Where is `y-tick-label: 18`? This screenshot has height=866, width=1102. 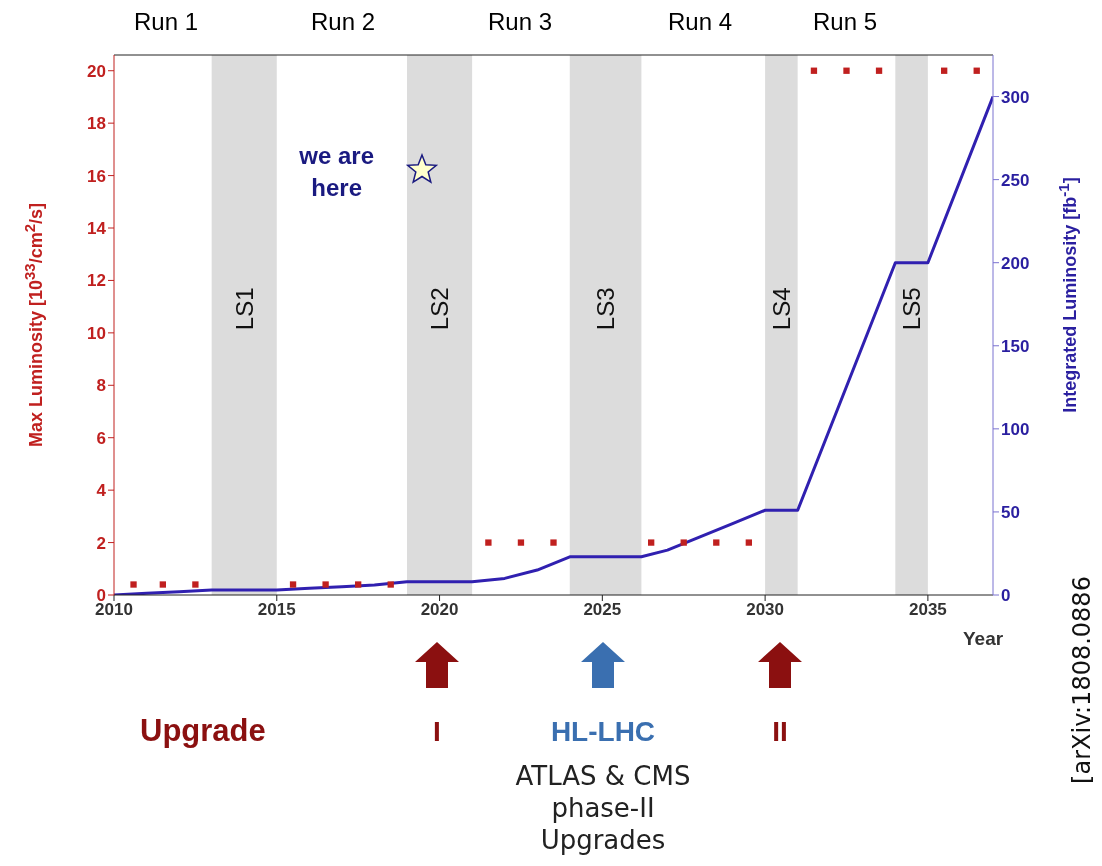 y-tick-label: 18 is located at coordinates (96, 124).